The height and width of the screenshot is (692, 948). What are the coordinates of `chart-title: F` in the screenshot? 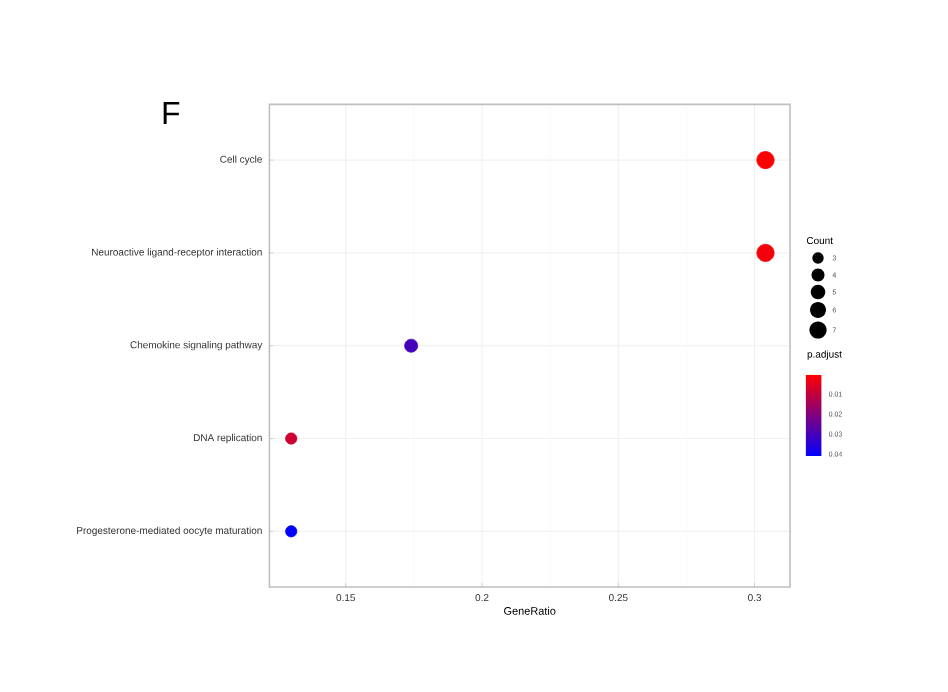 It's located at (171, 113).